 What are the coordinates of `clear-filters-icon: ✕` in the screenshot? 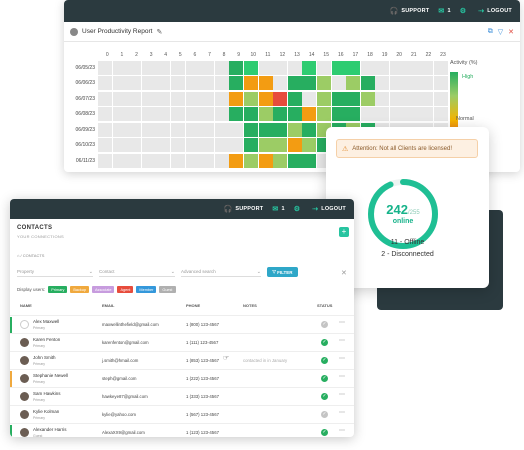 It's located at (344, 273).